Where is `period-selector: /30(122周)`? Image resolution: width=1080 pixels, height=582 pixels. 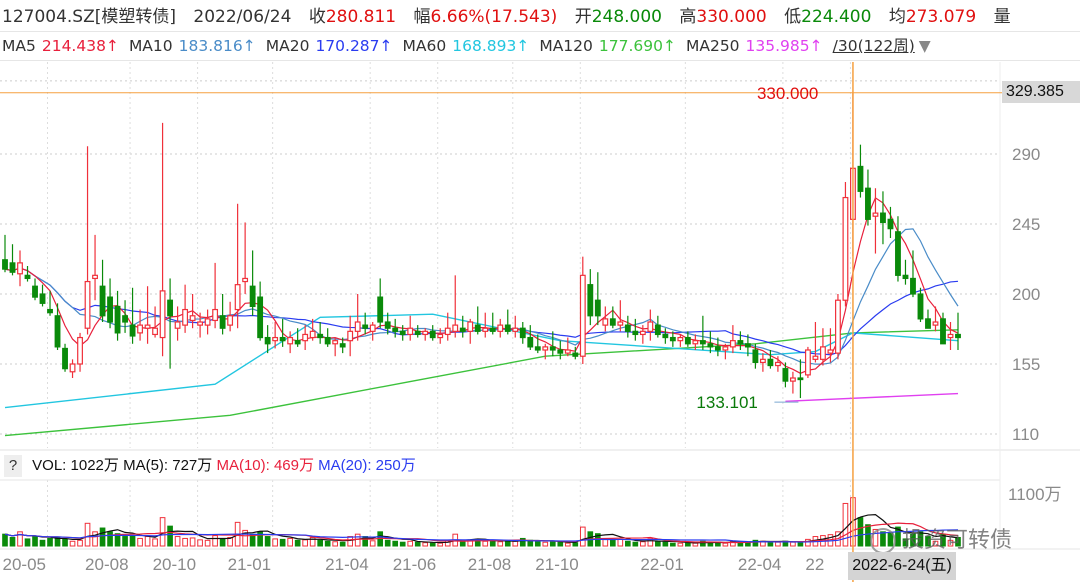
period-selector: /30(122周) is located at coordinates (873, 46).